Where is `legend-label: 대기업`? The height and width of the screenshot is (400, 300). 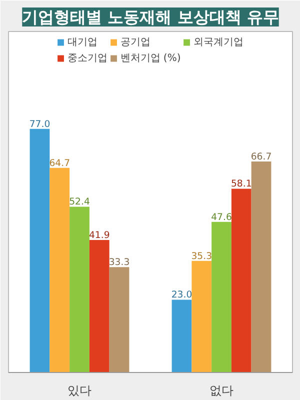
legend-label: 대기업 is located at coordinates (82, 42).